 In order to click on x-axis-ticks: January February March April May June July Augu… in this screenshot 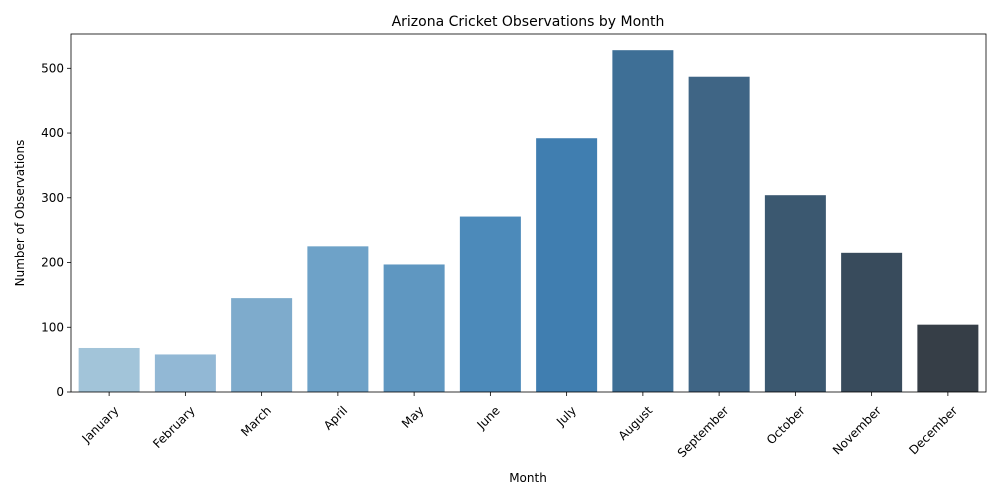, I will do `click(519, 426)`.